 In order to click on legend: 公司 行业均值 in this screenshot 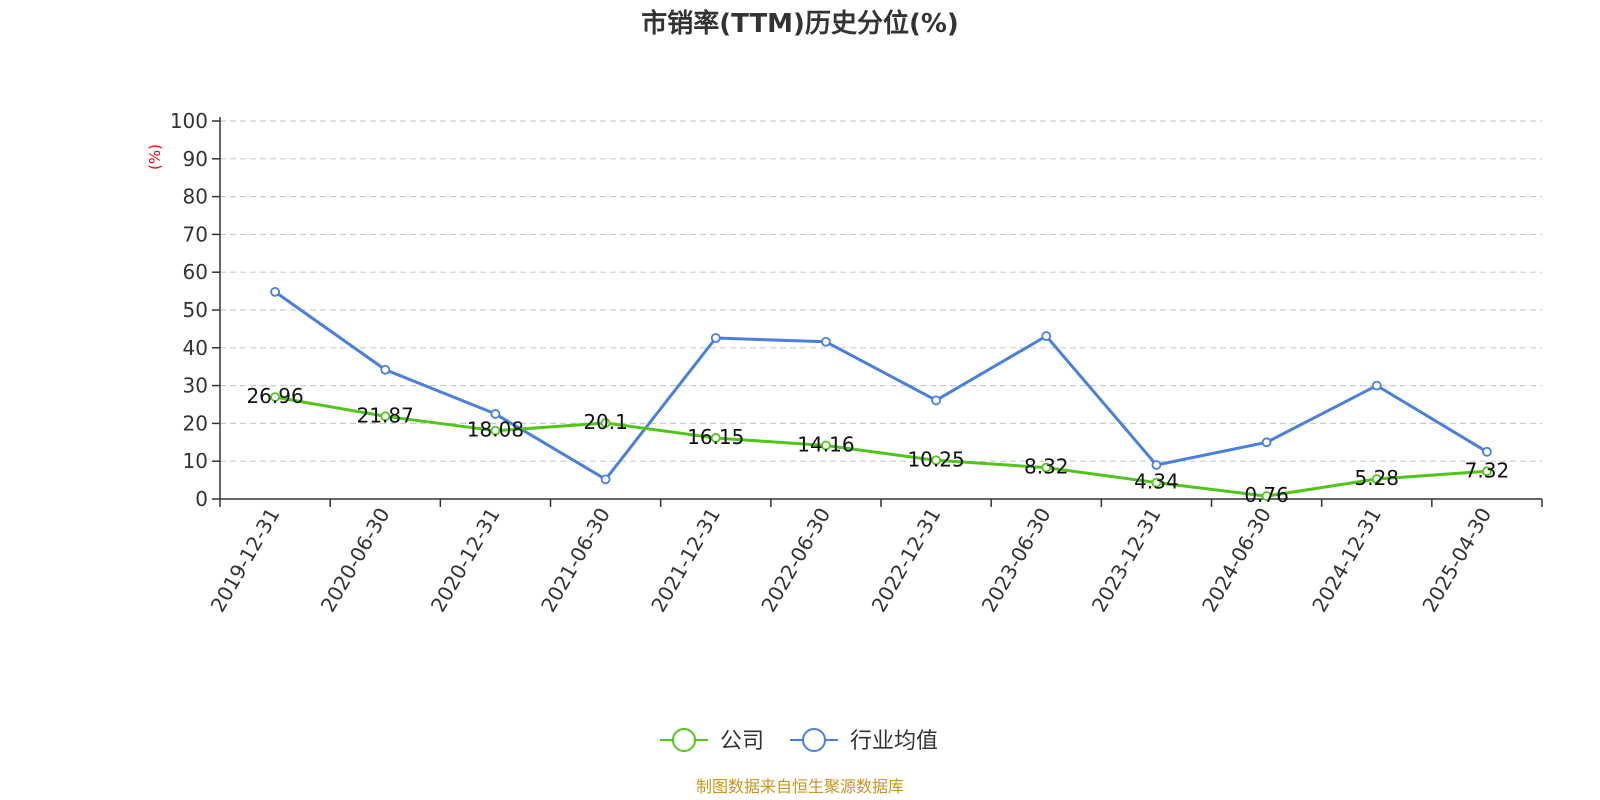, I will do `click(799, 741)`.